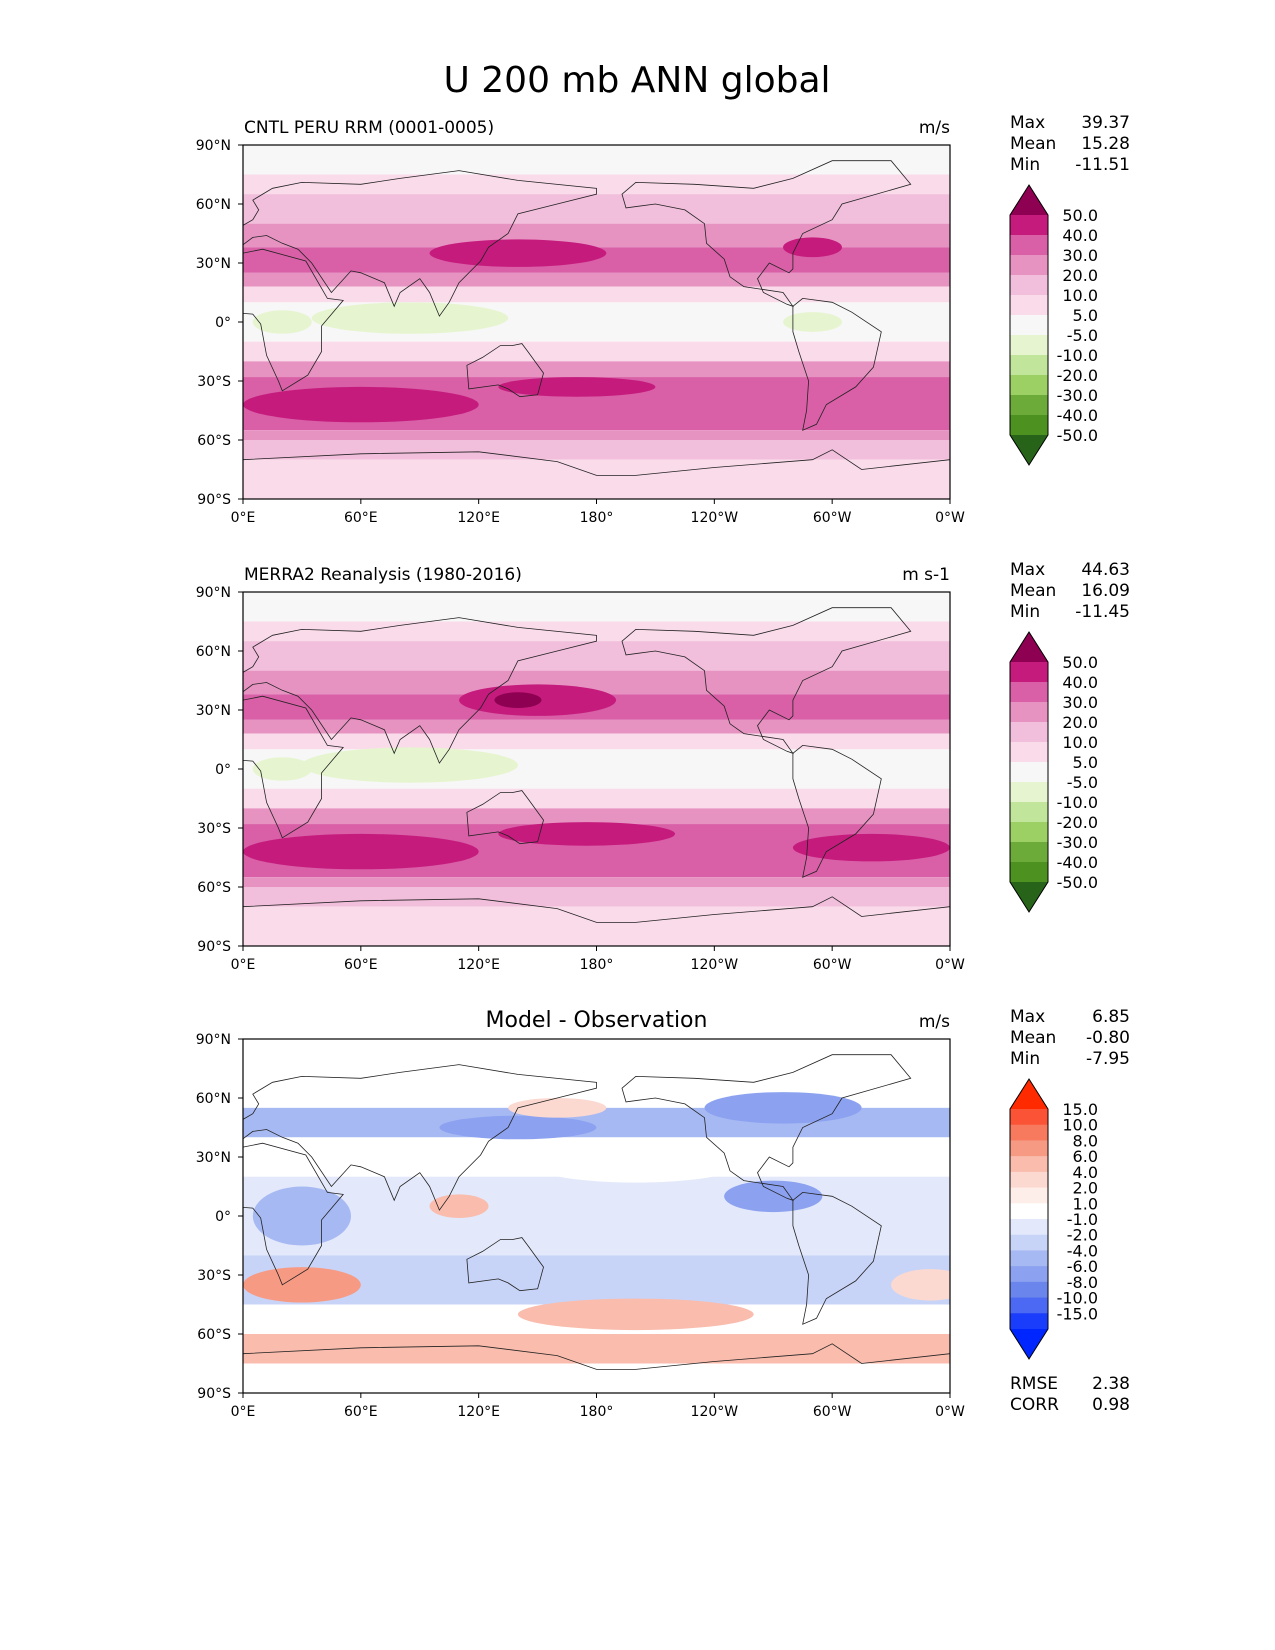 The width and height of the screenshot is (1275, 1650). I want to click on figure-title: U 200 mb ANN global, so click(636, 80).